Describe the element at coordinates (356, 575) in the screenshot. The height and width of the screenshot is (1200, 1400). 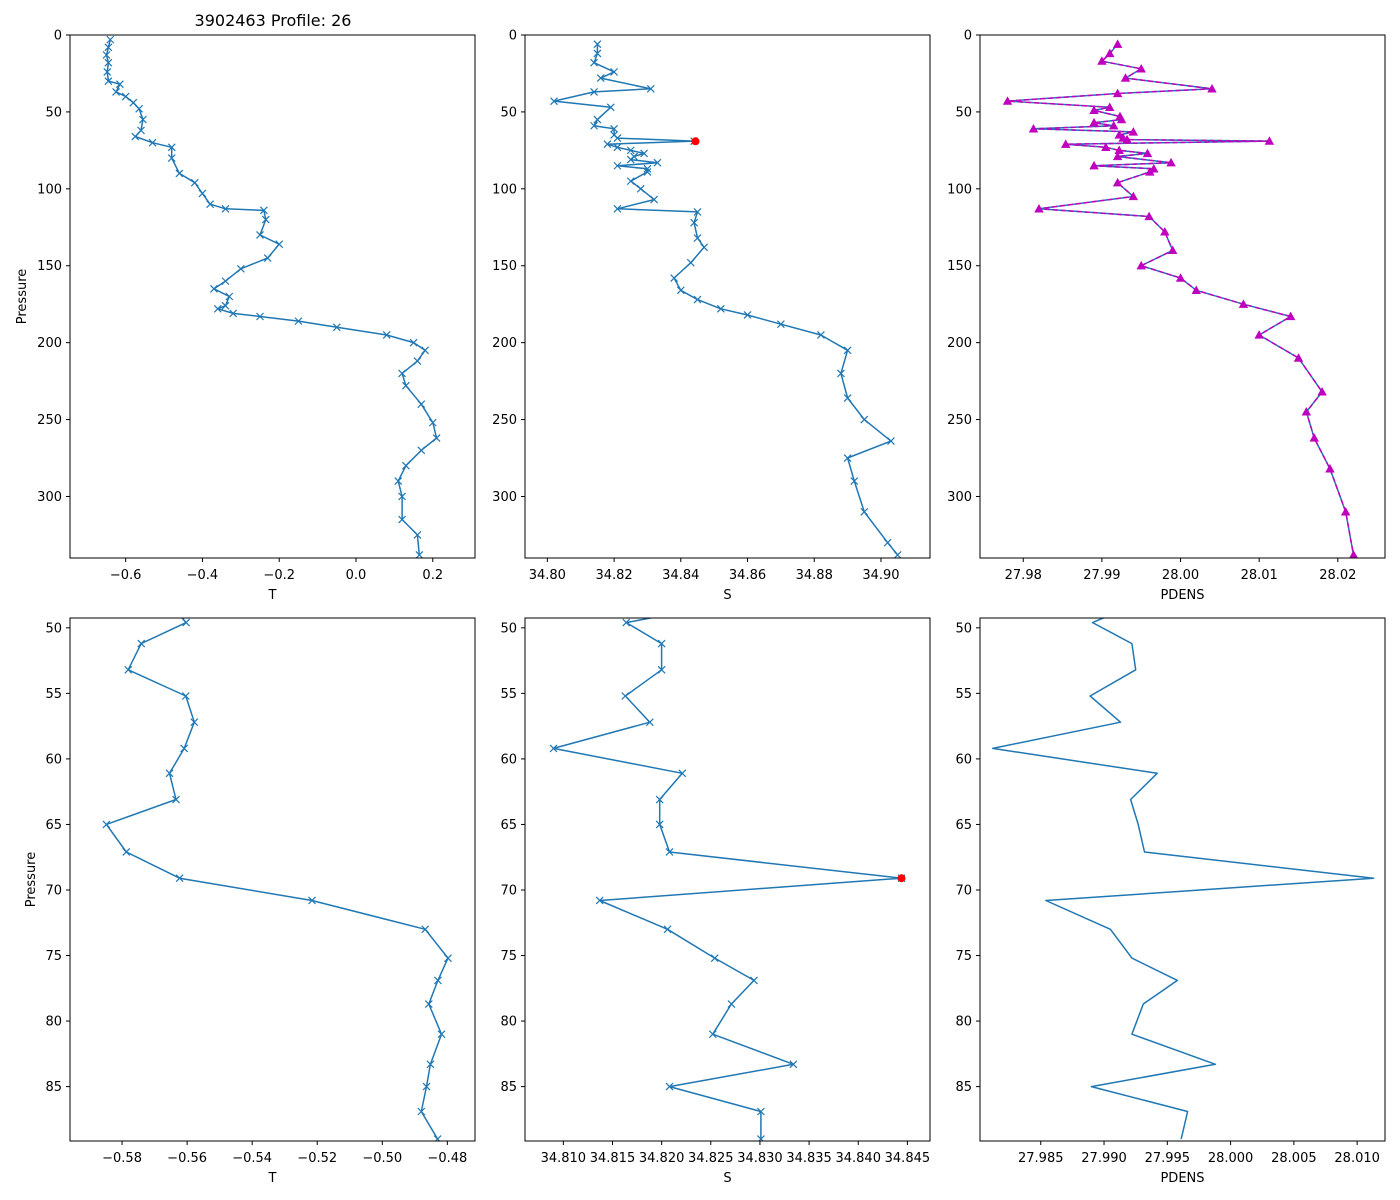
I see `x-tick-label: 0.0` at that location.